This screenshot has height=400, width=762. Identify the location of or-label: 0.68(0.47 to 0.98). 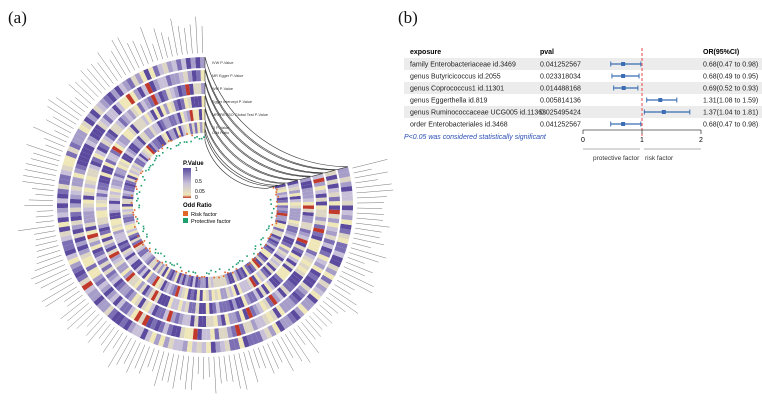
(730, 65).